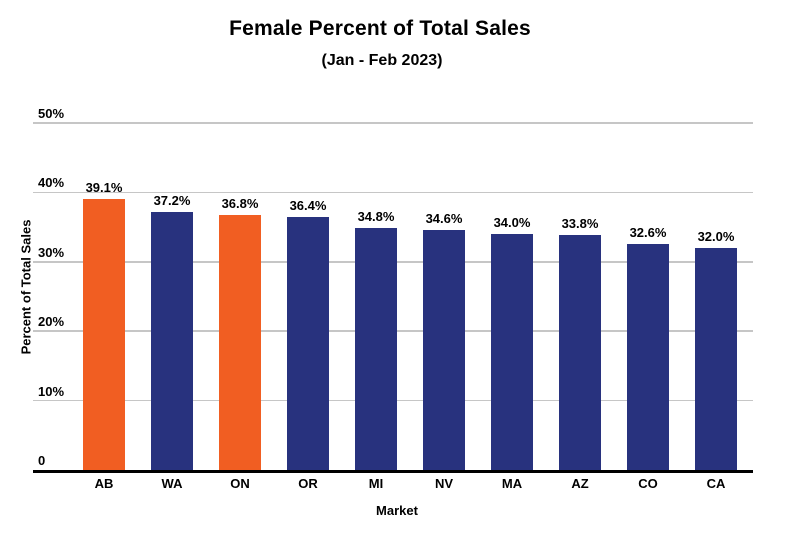 This screenshot has width=800, height=540. I want to click on bar-value-label-OR: 36.4%, so click(308, 205).